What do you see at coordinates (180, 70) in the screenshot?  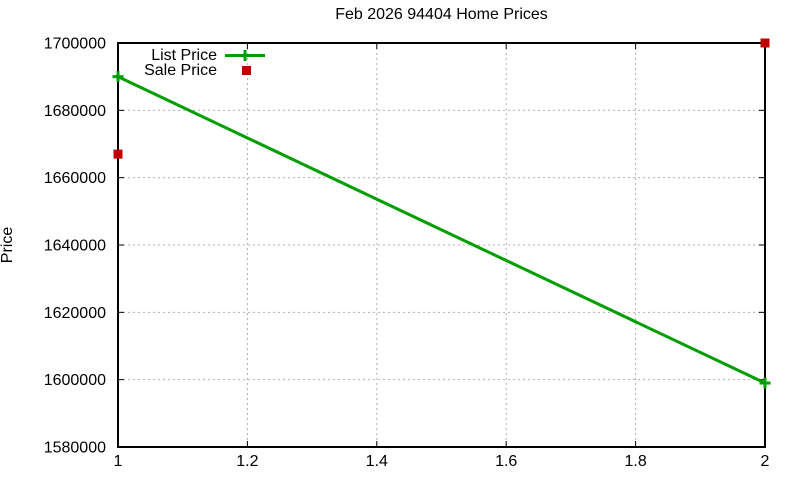 I see `legend-label-sale-price: Sale Price` at bounding box center [180, 70].